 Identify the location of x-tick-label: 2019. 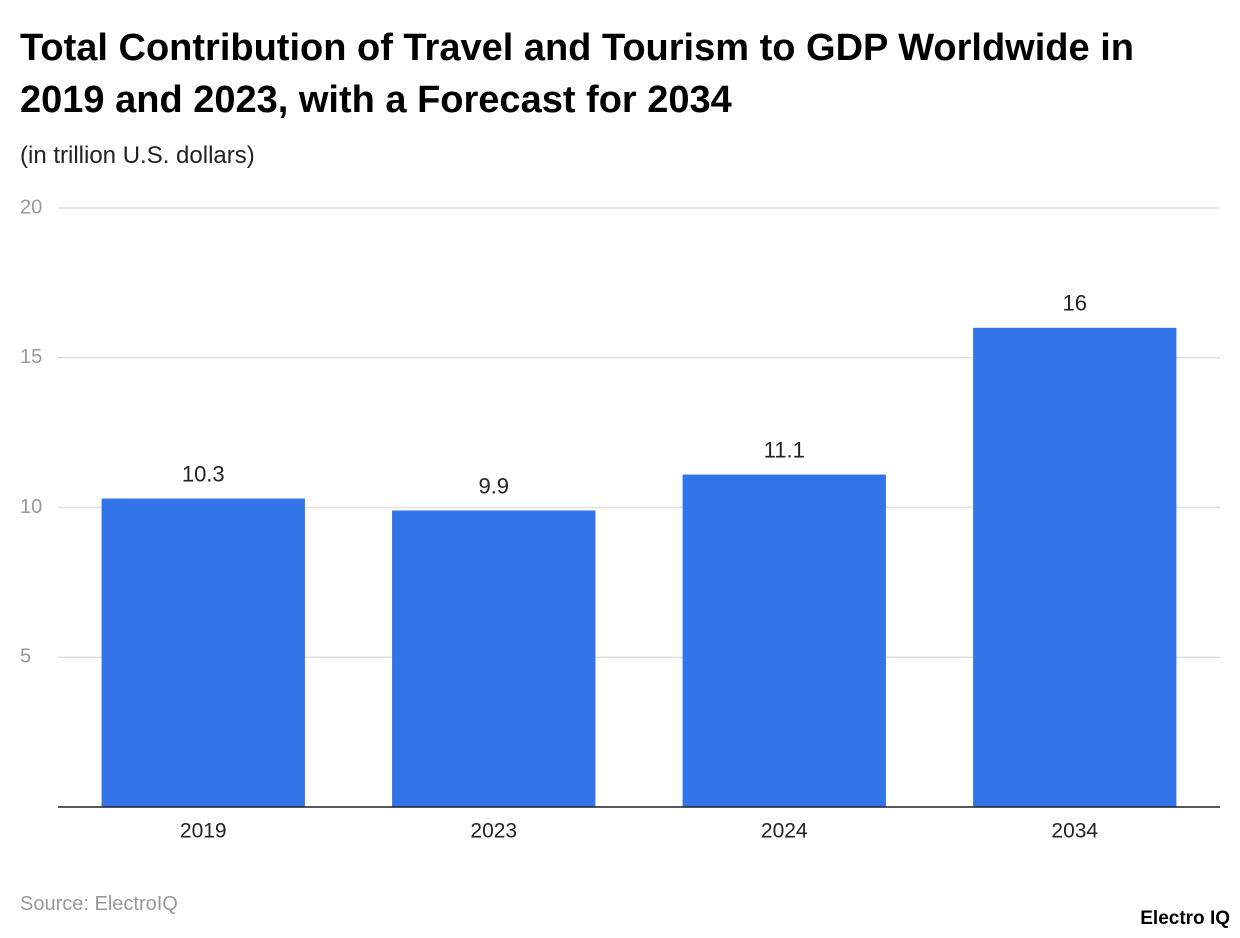
(203, 831).